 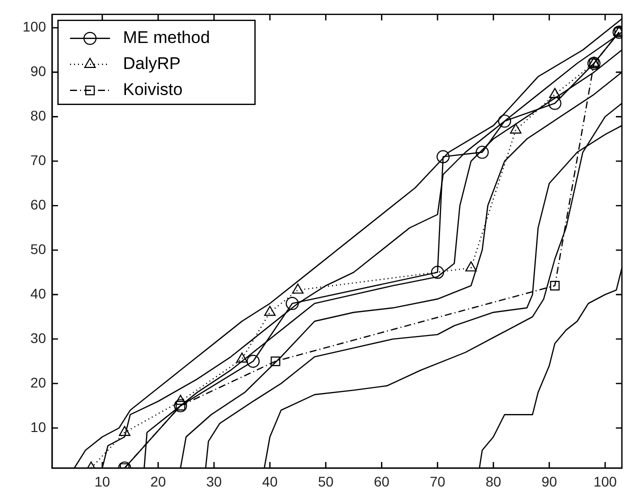 I want to click on legend-label: DalyRP, so click(x=152, y=64).